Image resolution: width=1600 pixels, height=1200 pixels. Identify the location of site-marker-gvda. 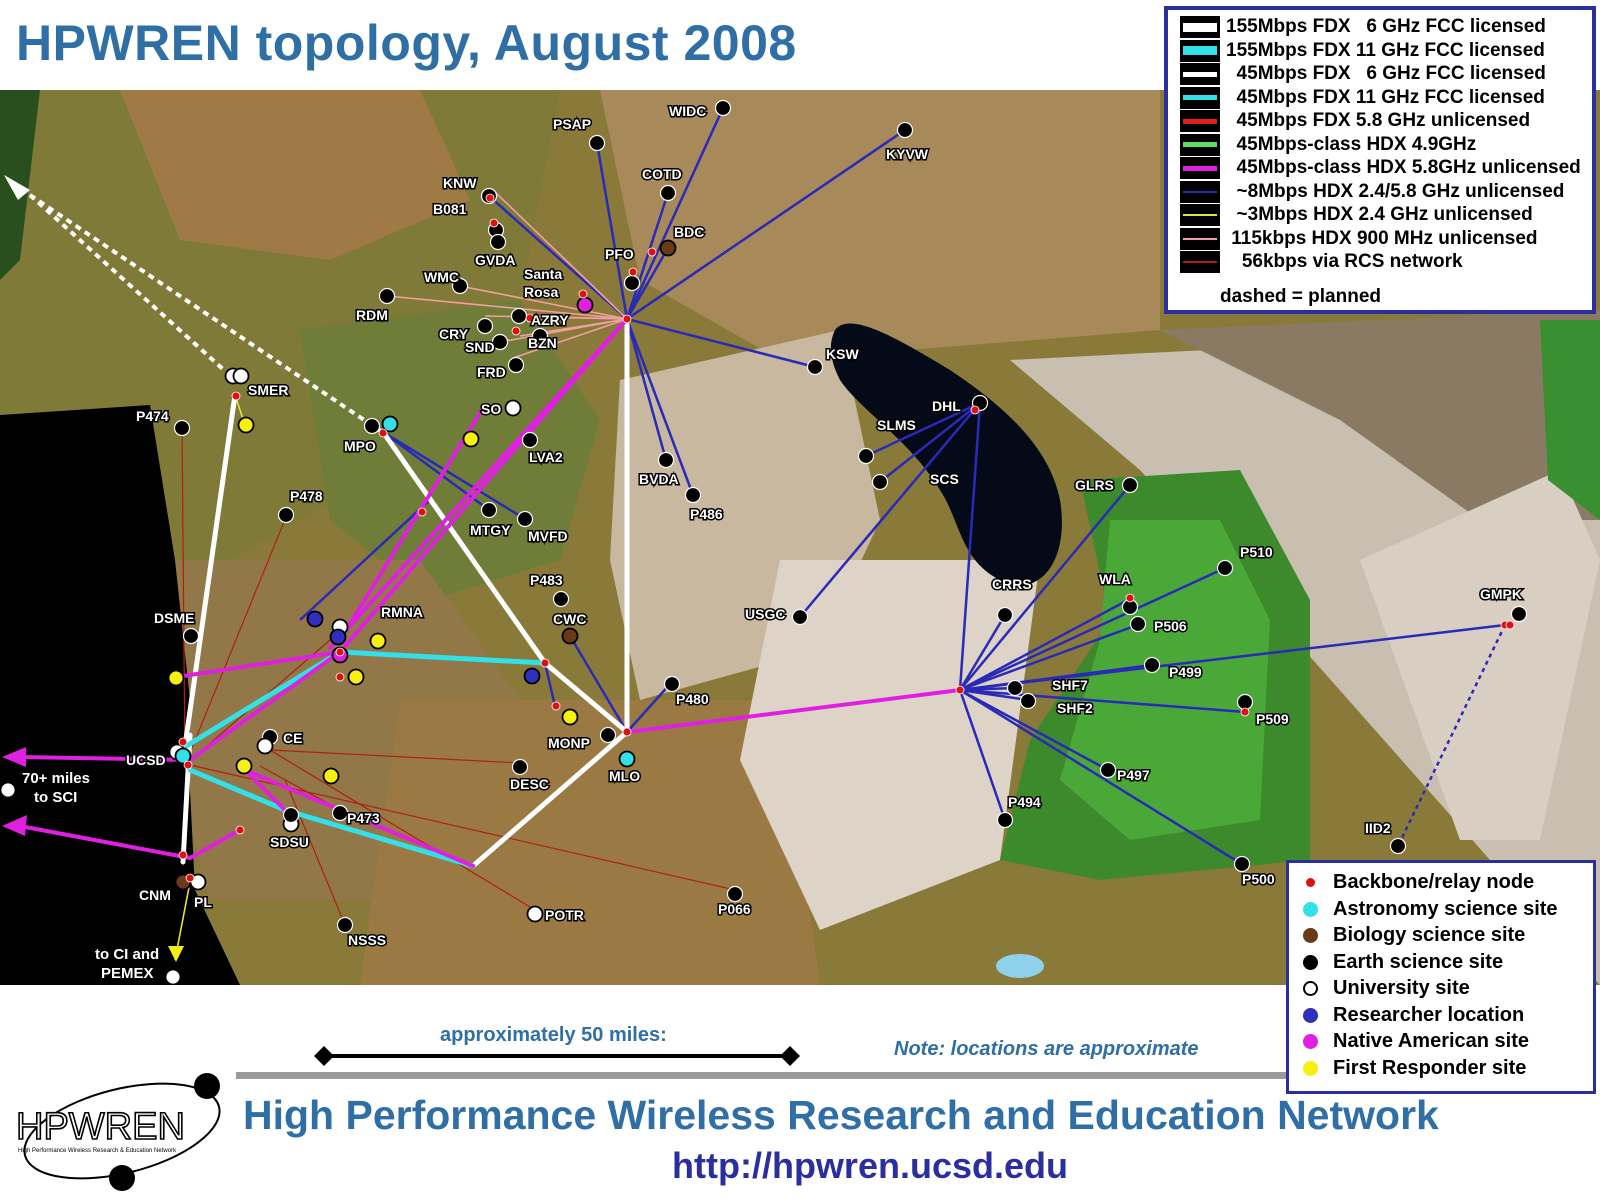
(498, 242).